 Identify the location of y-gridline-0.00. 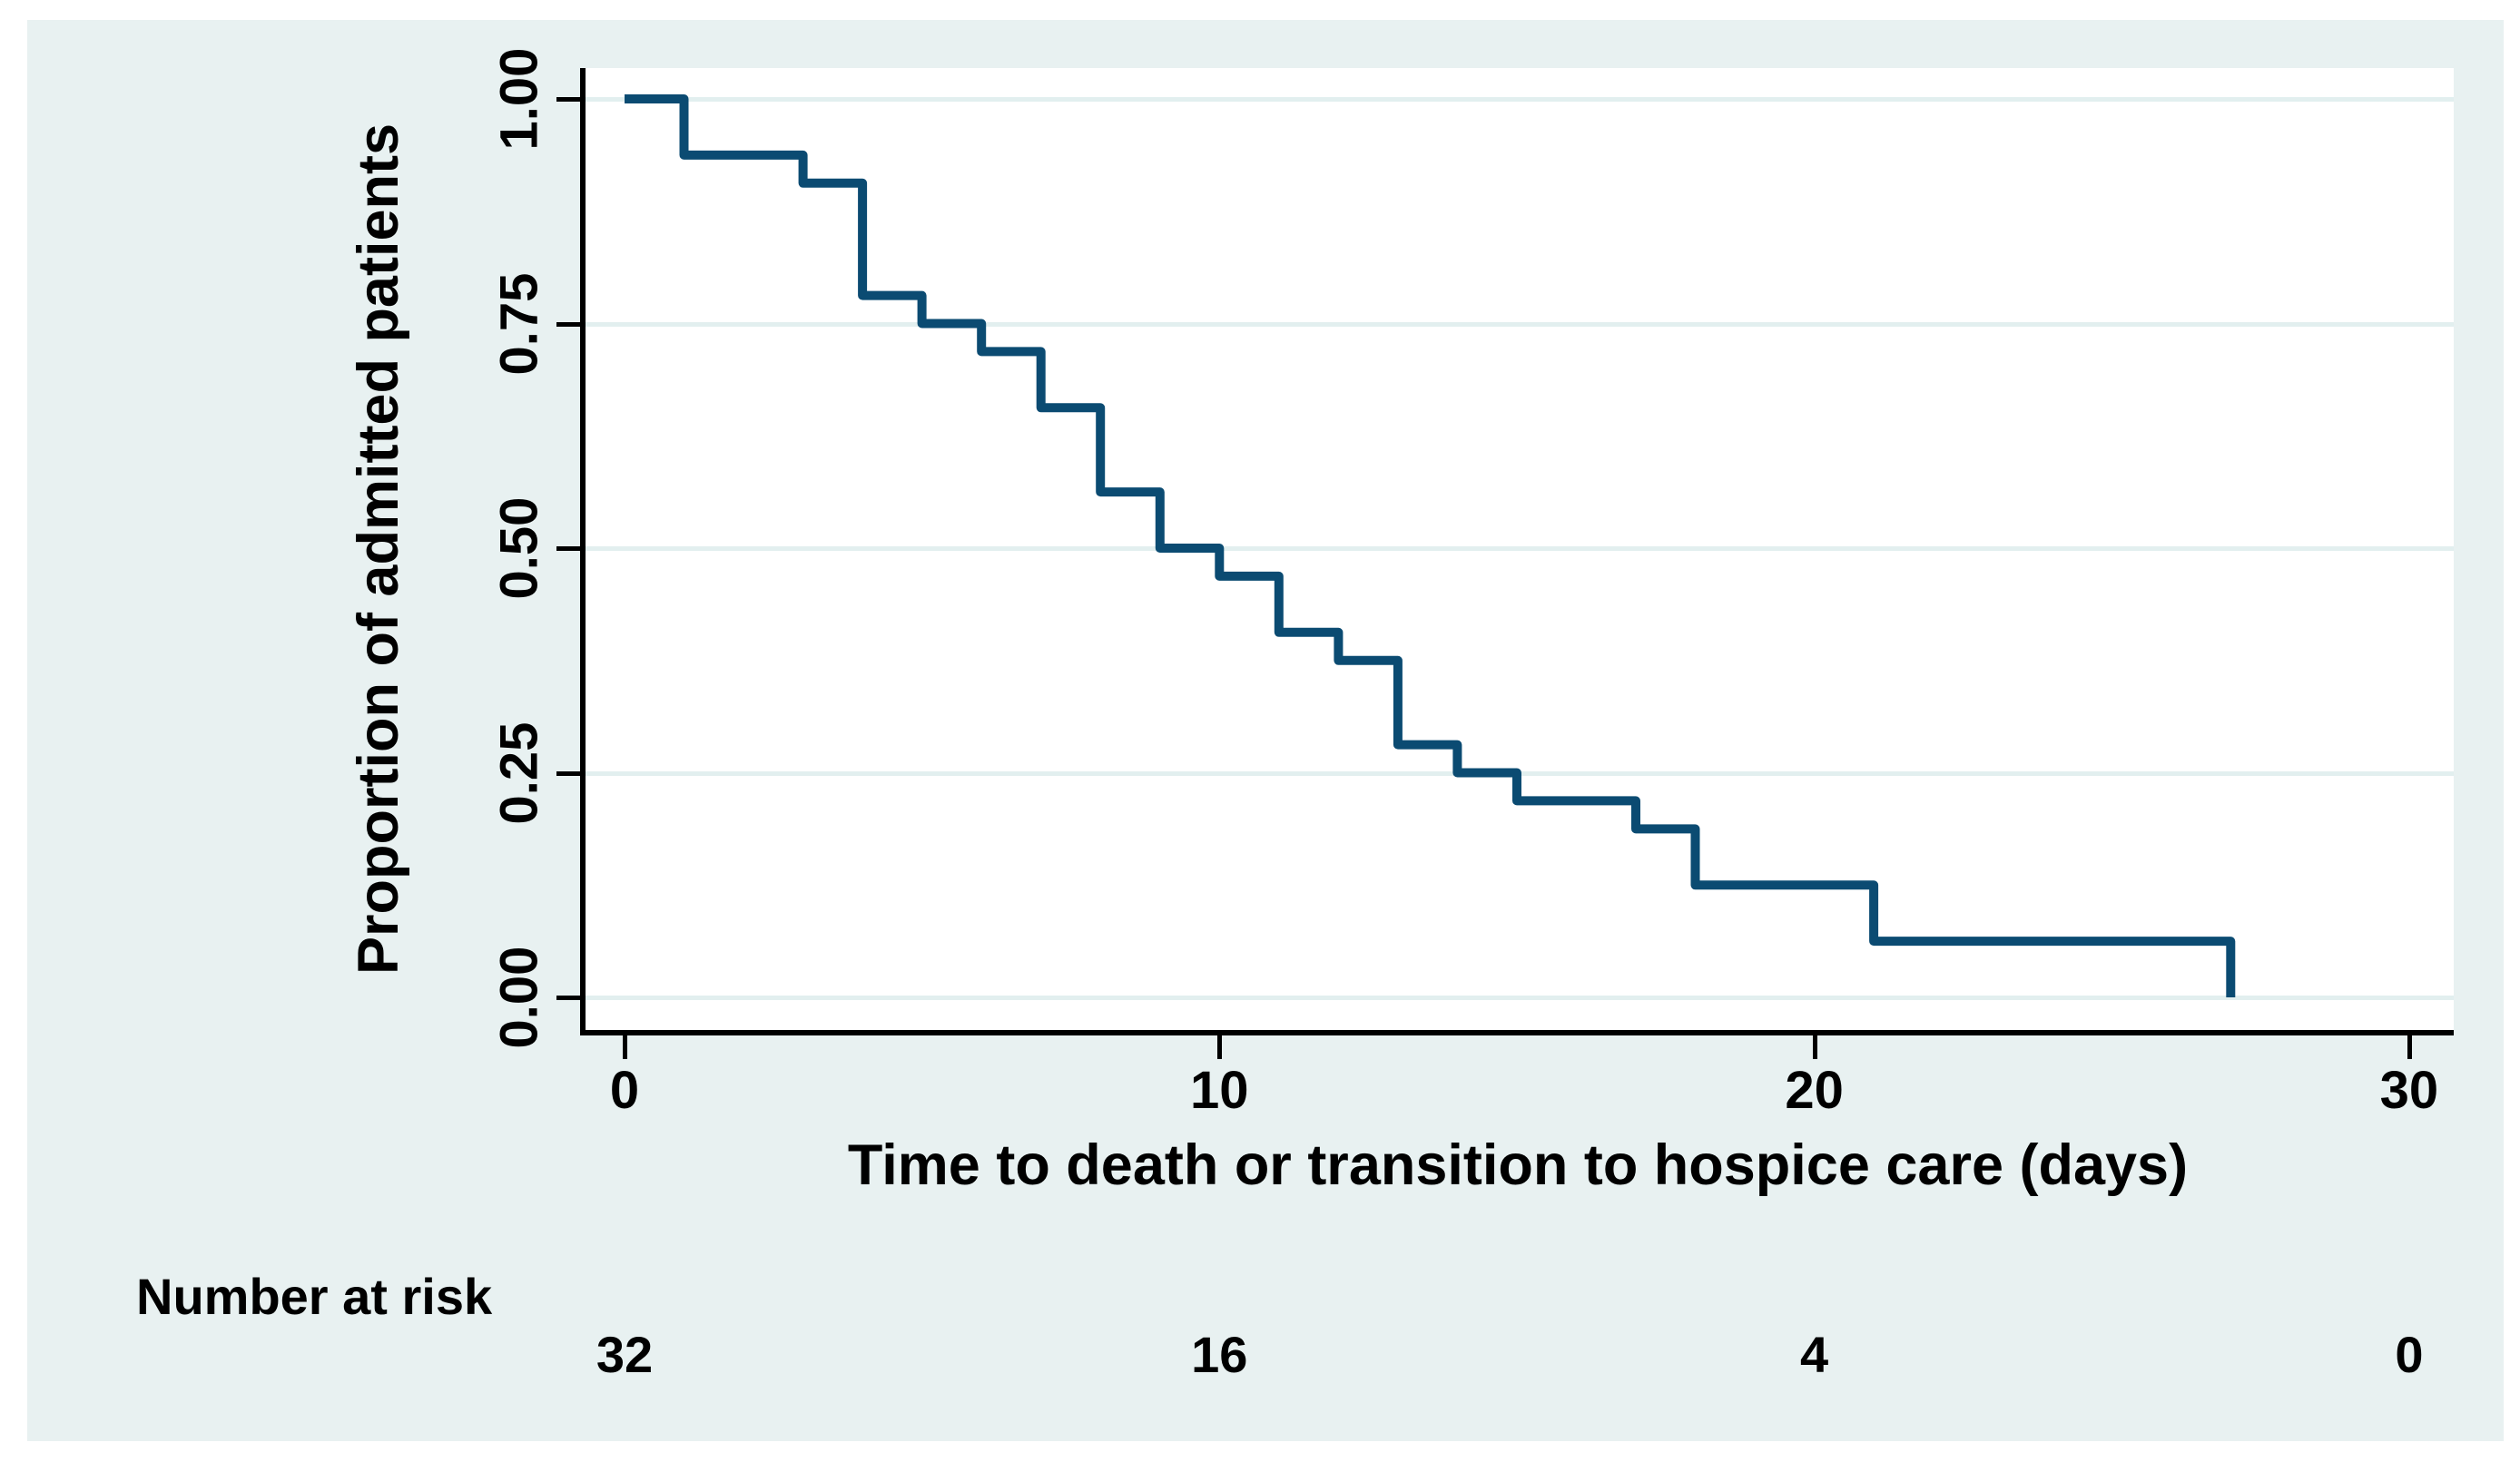
(1520, 998).